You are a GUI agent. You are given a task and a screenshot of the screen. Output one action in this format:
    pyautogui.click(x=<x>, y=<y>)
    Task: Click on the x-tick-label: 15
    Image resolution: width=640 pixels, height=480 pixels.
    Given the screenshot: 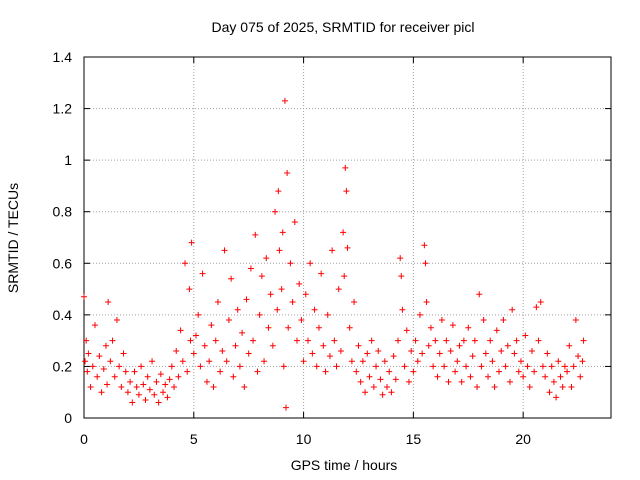 What is the action you would take?
    pyautogui.click(x=414, y=439)
    